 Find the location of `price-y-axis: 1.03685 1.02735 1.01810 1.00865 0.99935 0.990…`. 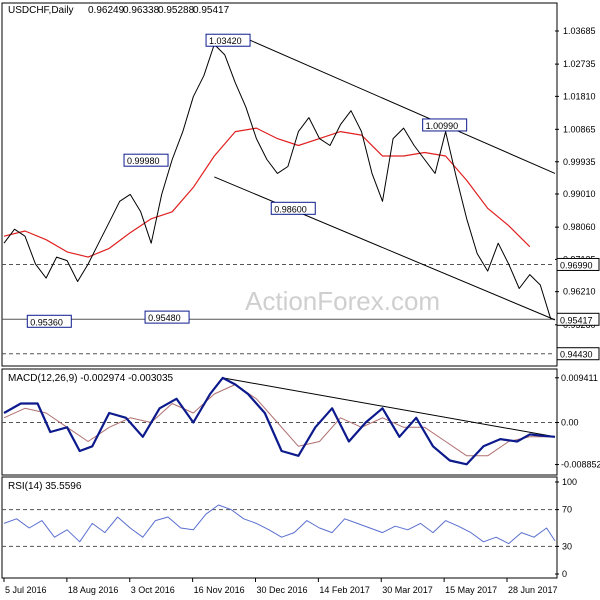

price-y-axis: 1.03685 1.02735 1.01810 1.00865 0.99935 0.990… is located at coordinates (575, 178).